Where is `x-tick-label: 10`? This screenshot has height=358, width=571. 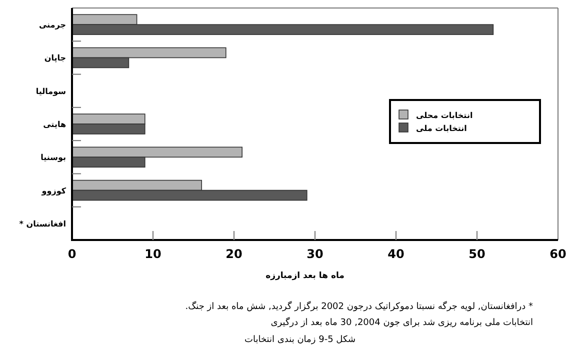 x-tick-label: 10 is located at coordinates (153, 254).